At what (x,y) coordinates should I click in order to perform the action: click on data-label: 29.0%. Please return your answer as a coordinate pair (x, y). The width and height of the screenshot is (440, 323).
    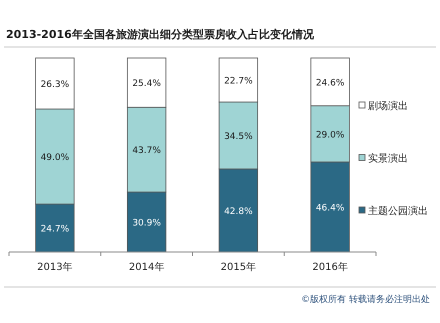
    Looking at the image, I should click on (330, 135).